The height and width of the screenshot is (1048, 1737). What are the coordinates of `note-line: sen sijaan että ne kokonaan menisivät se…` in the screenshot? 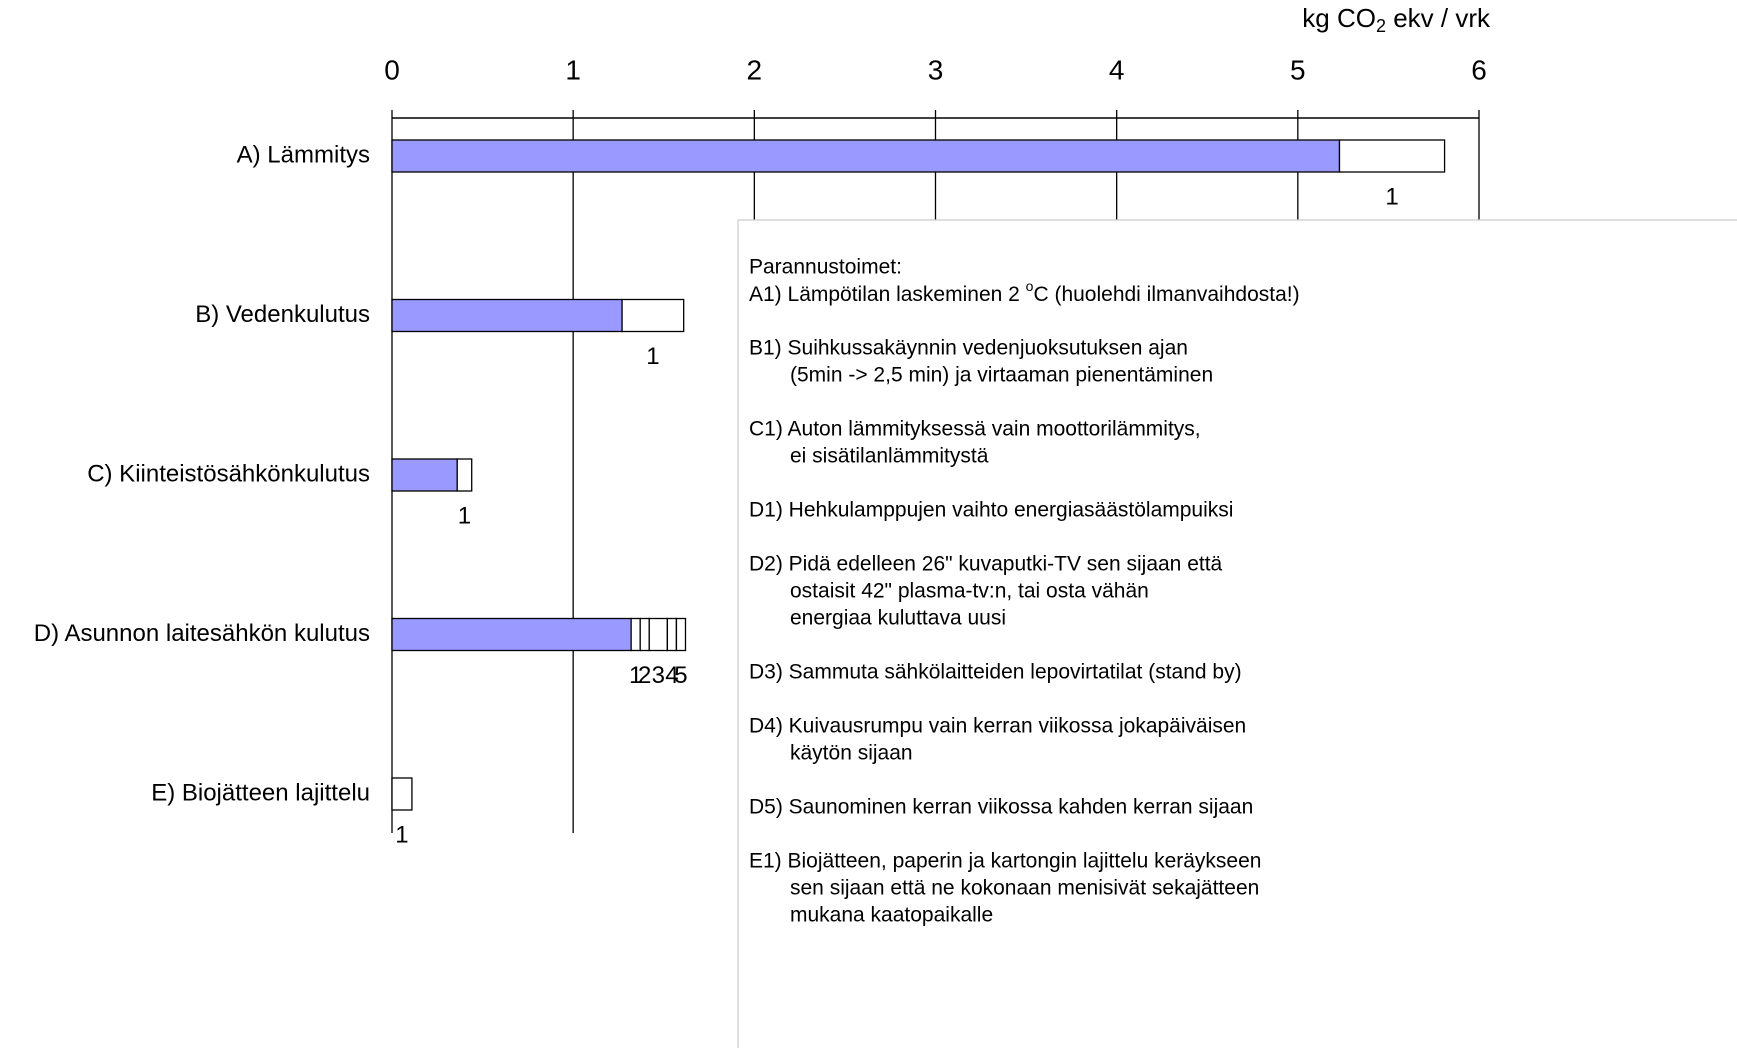 It's located at (1024, 888).